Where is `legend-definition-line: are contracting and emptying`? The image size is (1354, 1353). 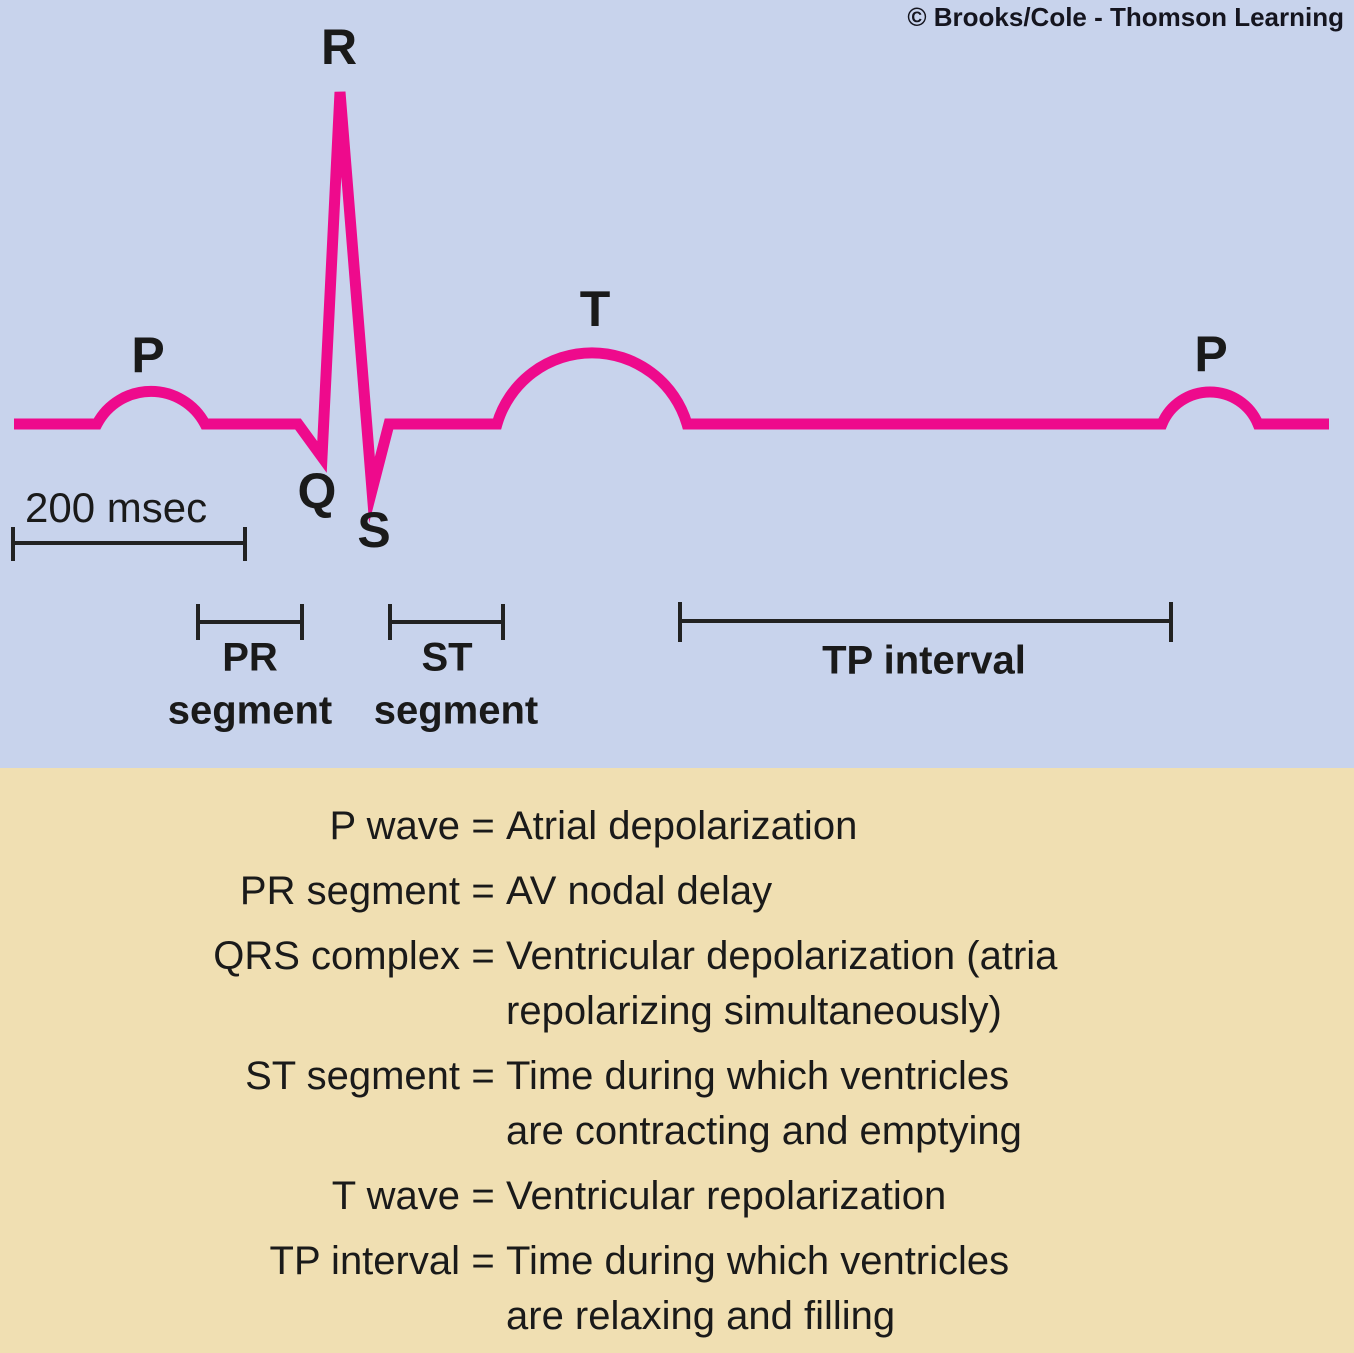 legend-definition-line: are contracting and emptying is located at coordinates (764, 1131).